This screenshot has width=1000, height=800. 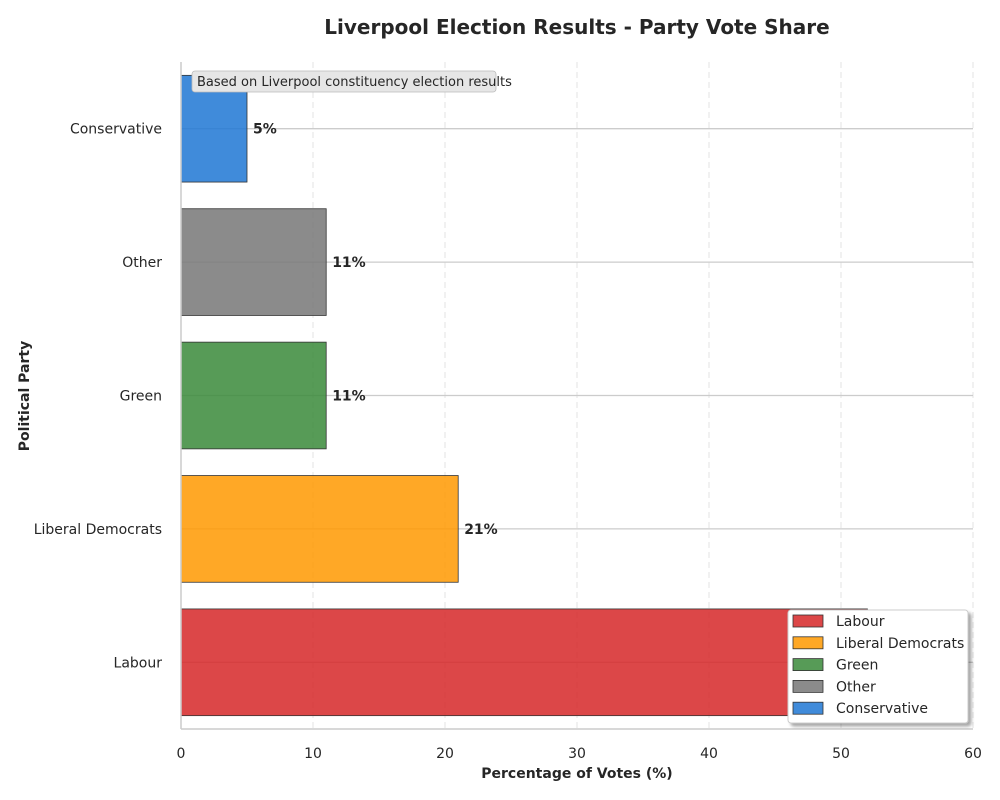 What do you see at coordinates (116, 130) in the screenshot?
I see `y-tick-label: Conservative` at bounding box center [116, 130].